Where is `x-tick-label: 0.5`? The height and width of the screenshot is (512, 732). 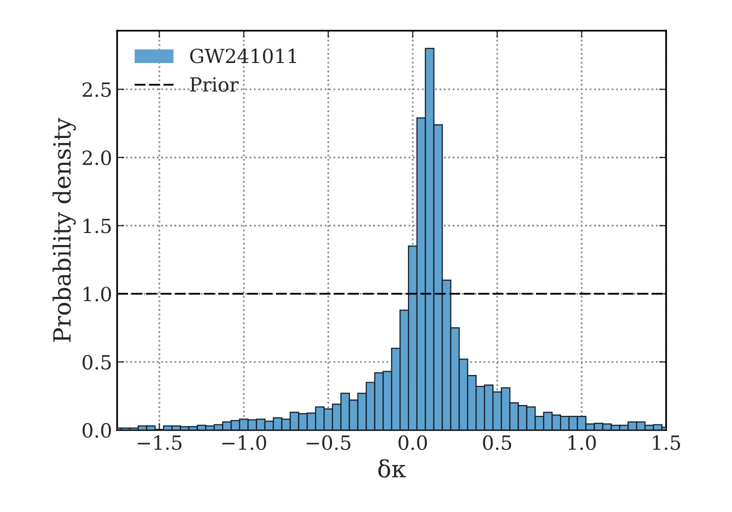
x-tick-label: 0.5 is located at coordinates (497, 442).